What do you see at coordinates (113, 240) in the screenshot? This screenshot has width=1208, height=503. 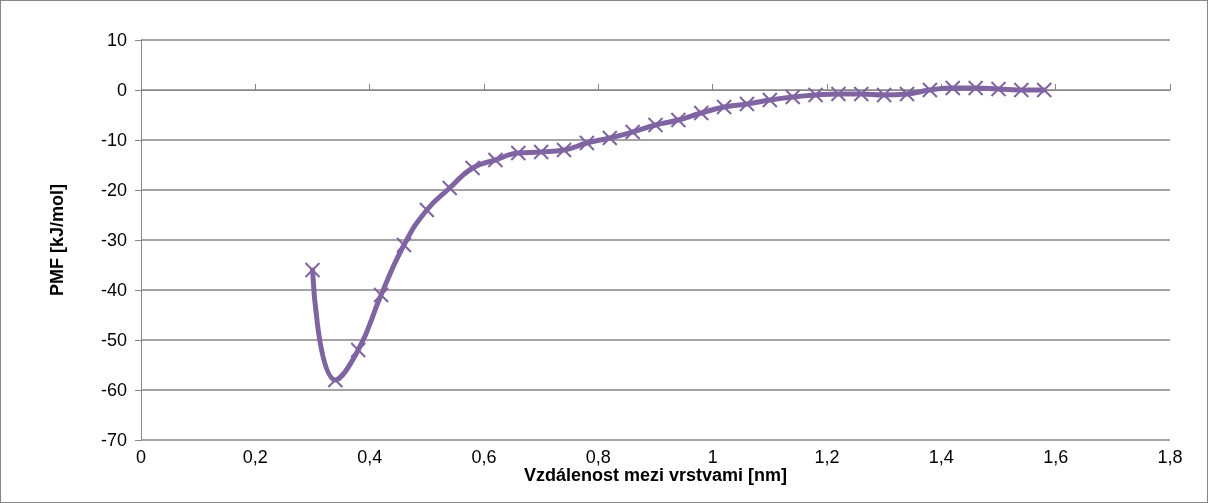 I see `y-tick-label: -30` at bounding box center [113, 240].